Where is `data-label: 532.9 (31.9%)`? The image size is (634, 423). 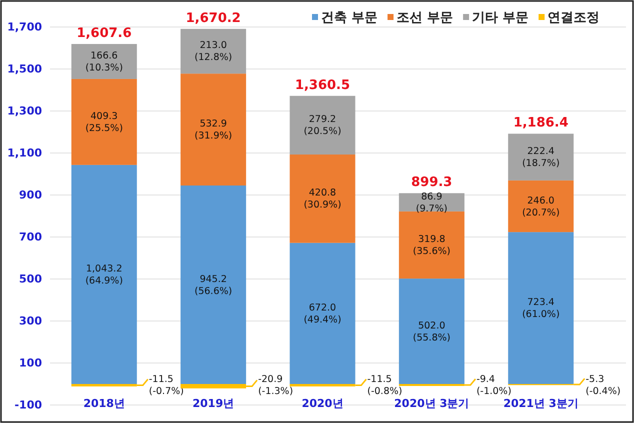 data-label: 532.9 (31.9%) is located at coordinates (213, 130).